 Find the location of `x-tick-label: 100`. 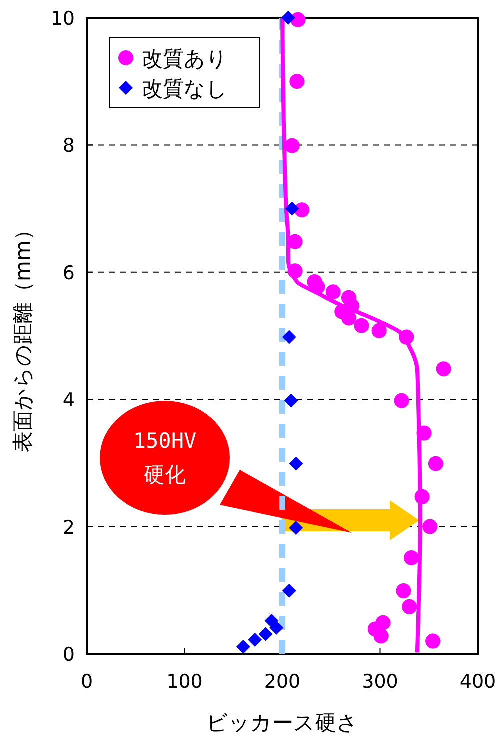

x-tick-label: 100 is located at coordinates (184, 682).